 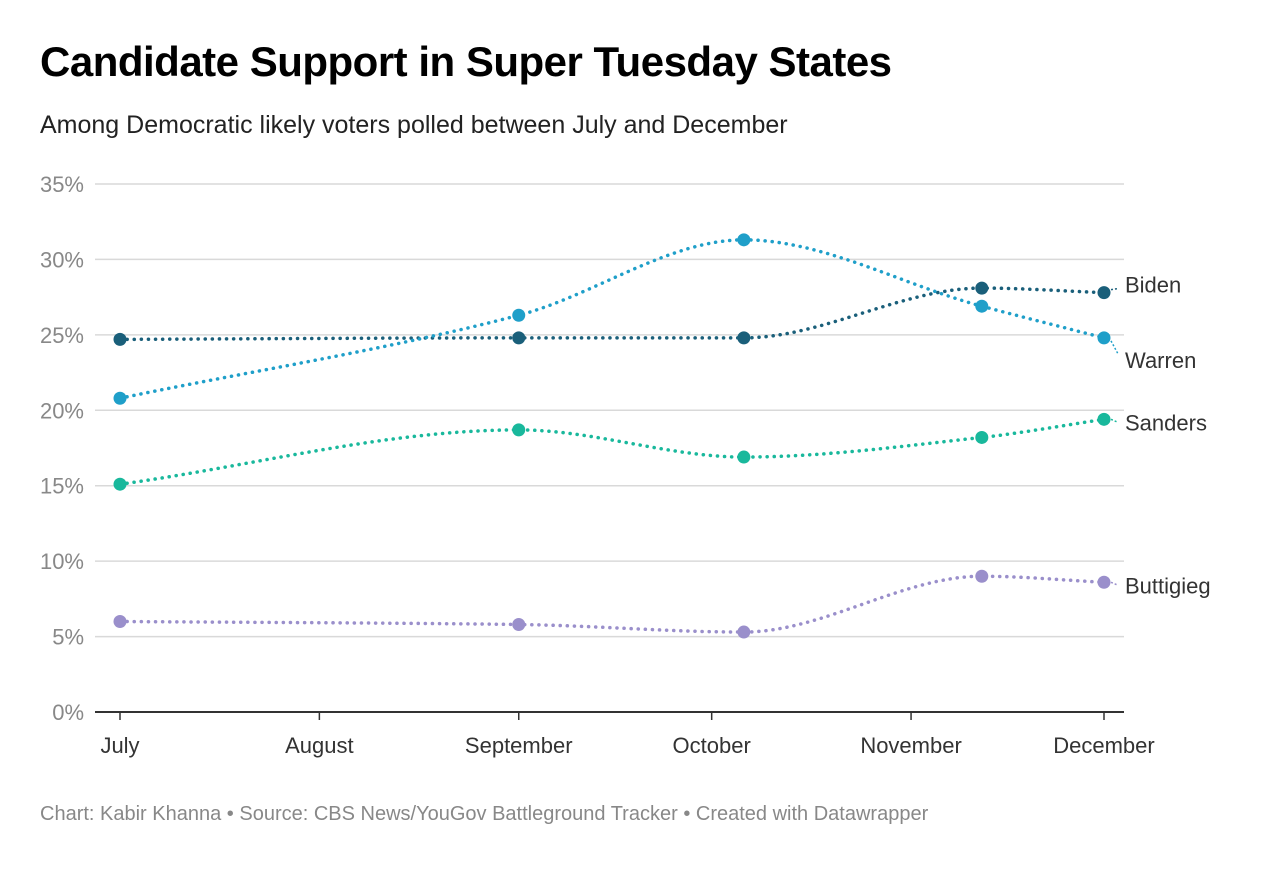 I want to click on x-tick-label: August, so click(x=319, y=745).